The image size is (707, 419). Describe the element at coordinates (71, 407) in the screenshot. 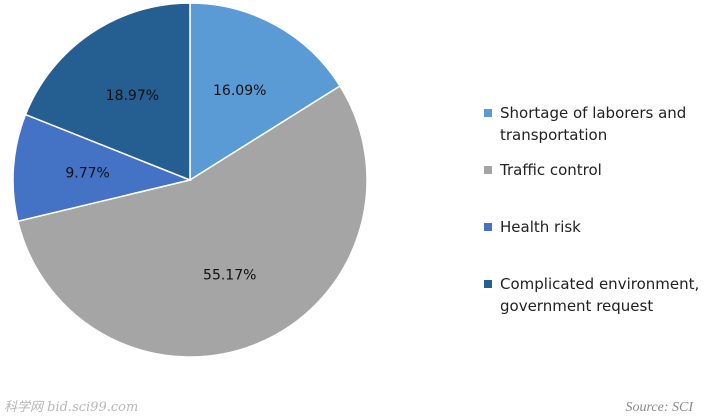

I see `watermark-text: 科学网 bid.sci99.com` at that location.